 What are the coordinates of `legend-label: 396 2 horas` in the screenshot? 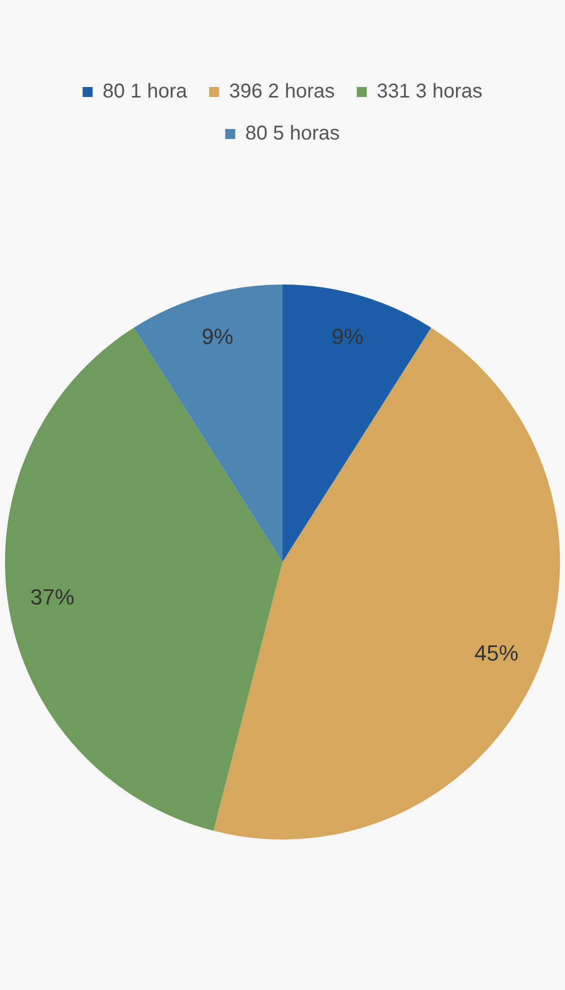 It's located at (282, 91).